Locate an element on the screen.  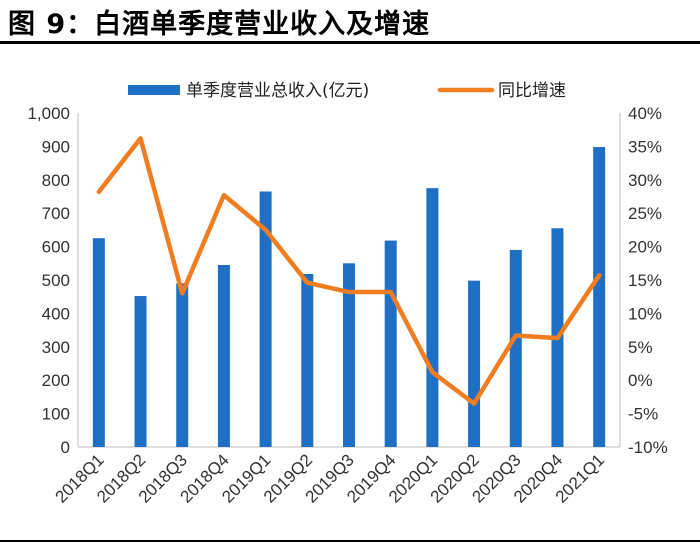
y-right-tick-label: 0% is located at coordinates (640, 380).